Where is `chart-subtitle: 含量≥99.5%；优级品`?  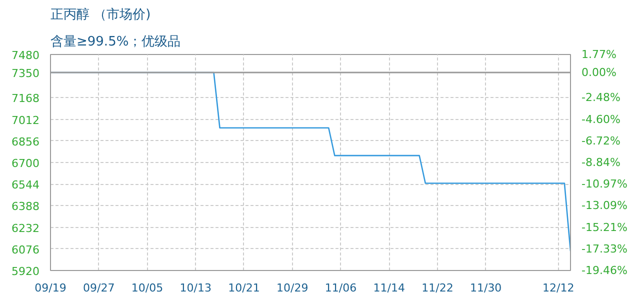 chart-subtitle: 含量≥99.5%；优级品 is located at coordinates (115, 42).